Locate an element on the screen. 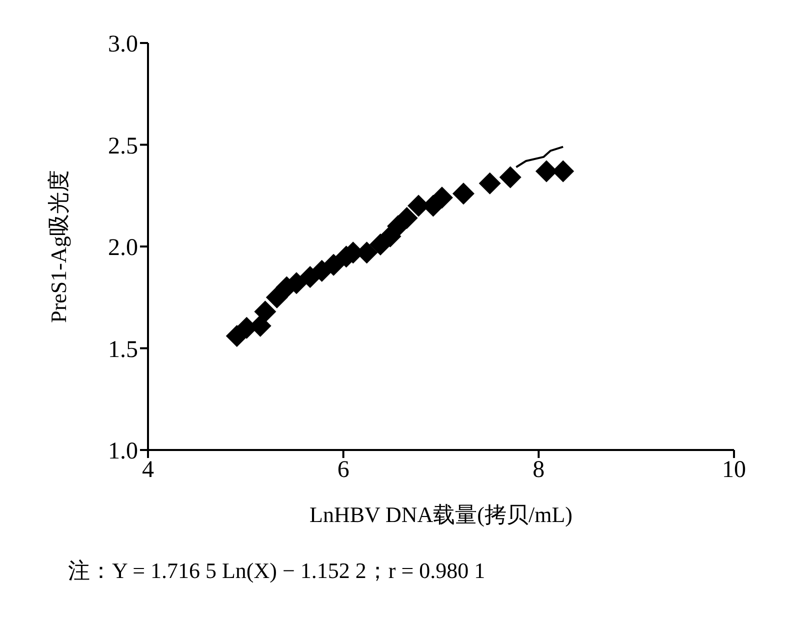 Image resolution: width=800 pixels, height=617 pixels. x-tick-label: 6 is located at coordinates (343, 470).